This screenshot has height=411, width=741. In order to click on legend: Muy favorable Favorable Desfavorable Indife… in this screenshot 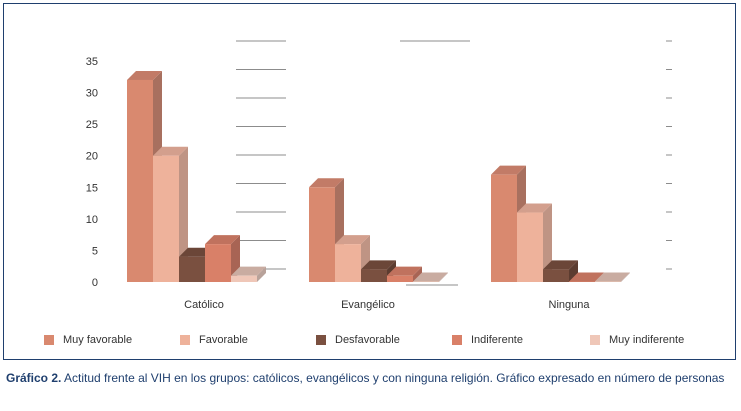, I will do `click(384, 340)`.